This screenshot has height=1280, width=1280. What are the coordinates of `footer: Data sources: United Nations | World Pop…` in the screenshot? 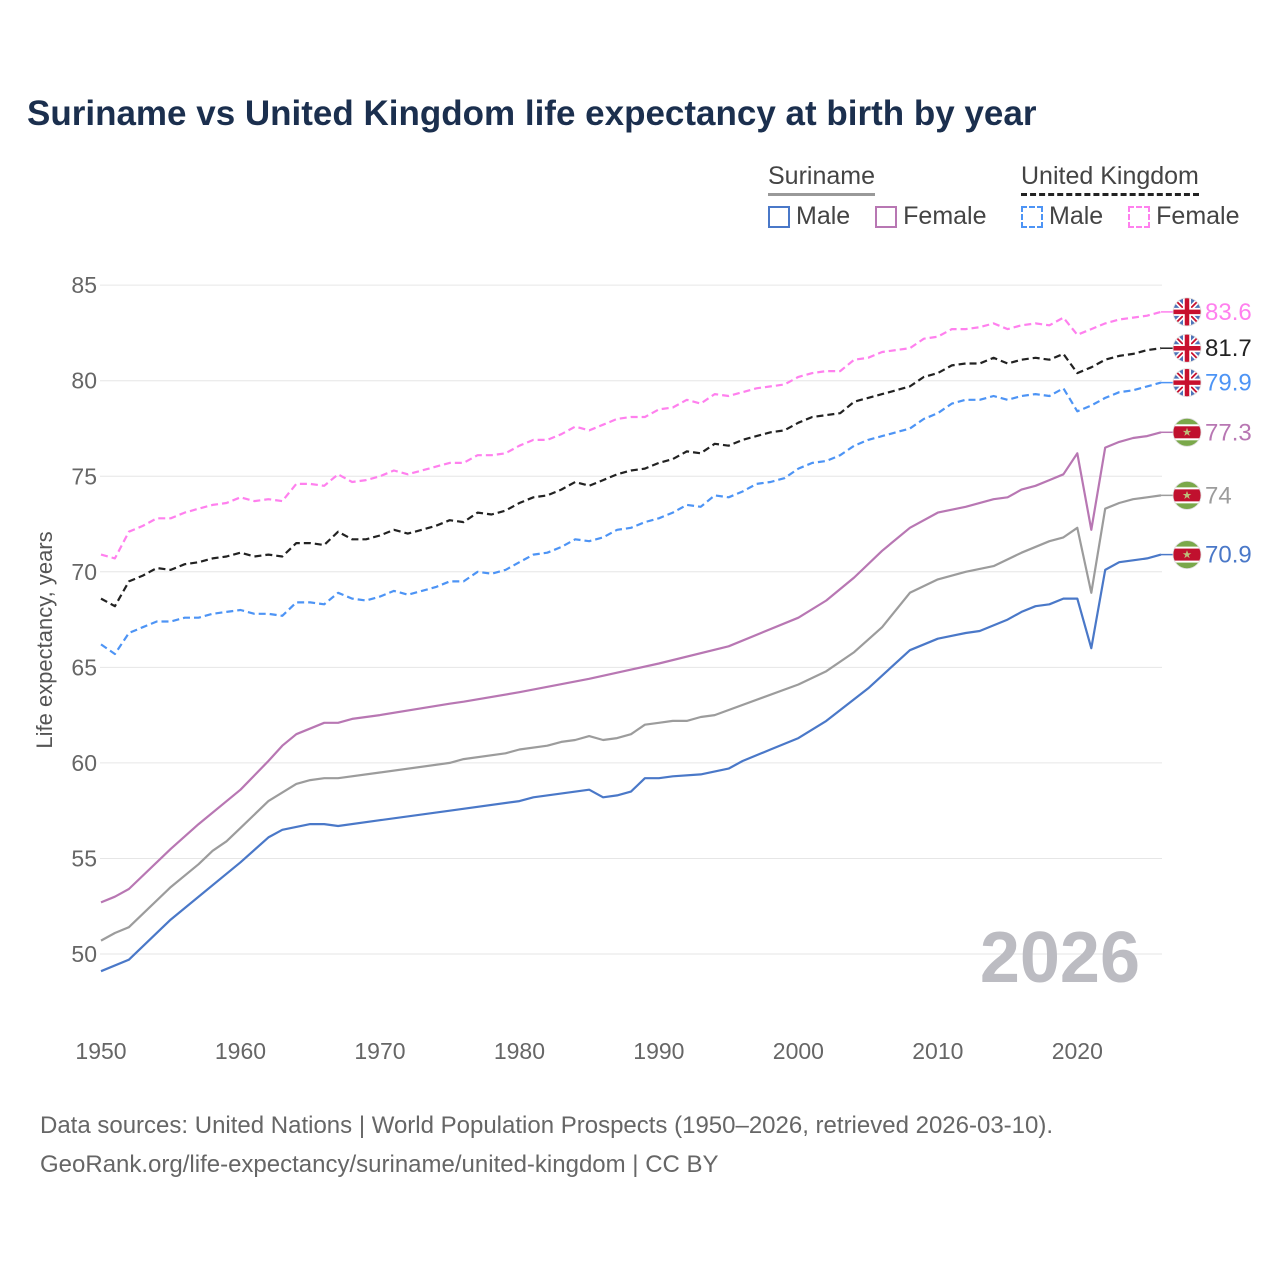 It's located at (546, 1145).